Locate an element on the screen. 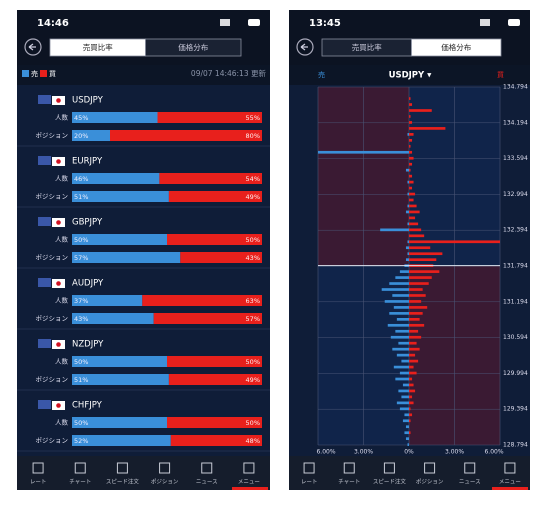  pair-name: AUDJPY is located at coordinates (88, 284).